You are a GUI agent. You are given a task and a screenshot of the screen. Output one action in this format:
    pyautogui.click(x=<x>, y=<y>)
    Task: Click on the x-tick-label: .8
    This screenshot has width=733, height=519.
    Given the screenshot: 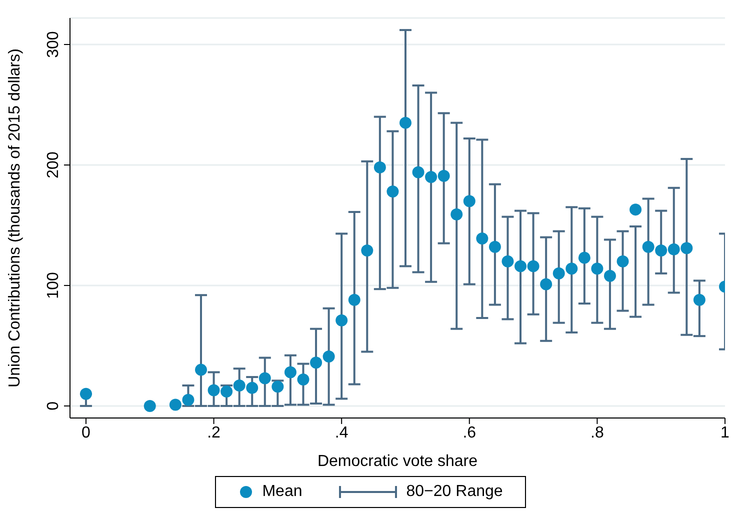 What is the action you would take?
    pyautogui.click(x=597, y=433)
    